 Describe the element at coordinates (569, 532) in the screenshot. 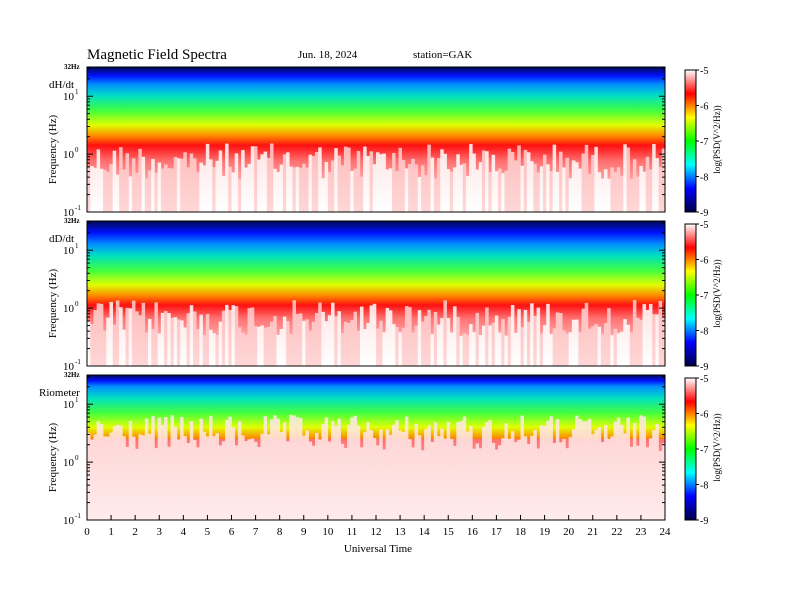

I see `x-tick-label: 20` at that location.